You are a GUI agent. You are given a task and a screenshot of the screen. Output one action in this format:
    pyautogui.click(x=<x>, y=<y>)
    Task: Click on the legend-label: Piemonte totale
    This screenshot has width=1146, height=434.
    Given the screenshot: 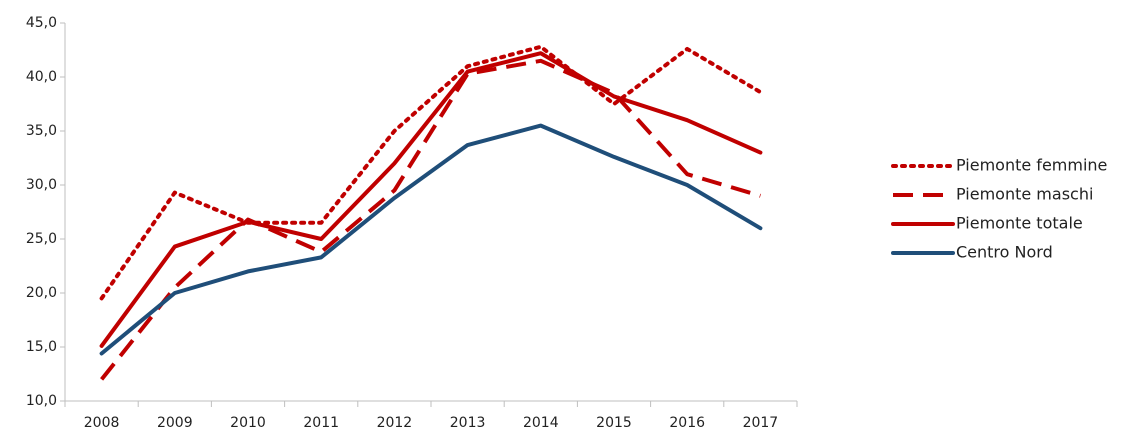 What is the action you would take?
    pyautogui.click(x=1019, y=223)
    